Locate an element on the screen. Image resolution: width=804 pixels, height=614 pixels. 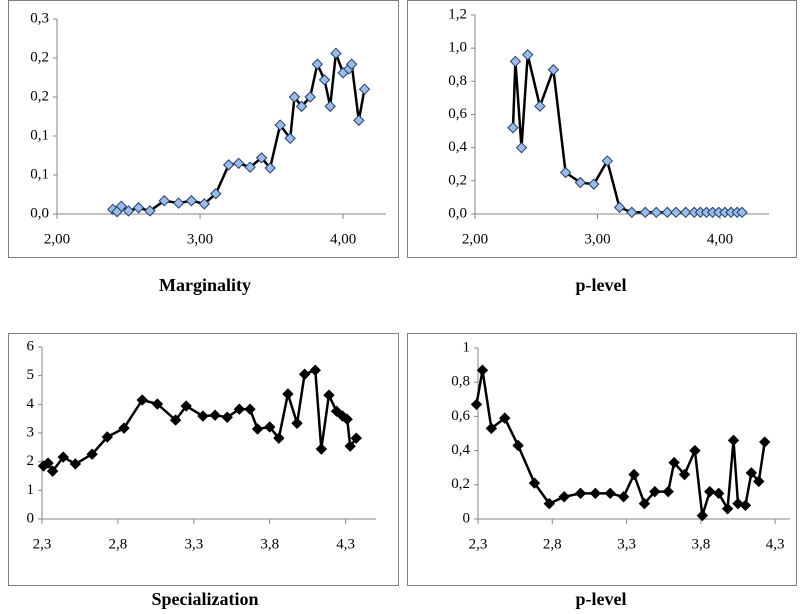
y-tick-label: 0,0 is located at coordinates (457, 213).